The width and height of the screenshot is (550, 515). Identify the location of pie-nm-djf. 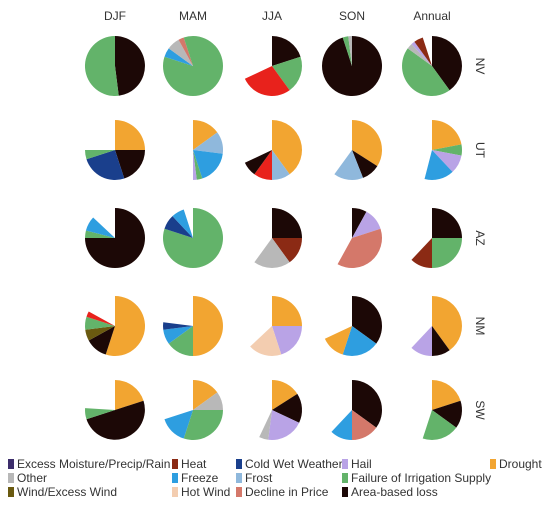
(115, 325).